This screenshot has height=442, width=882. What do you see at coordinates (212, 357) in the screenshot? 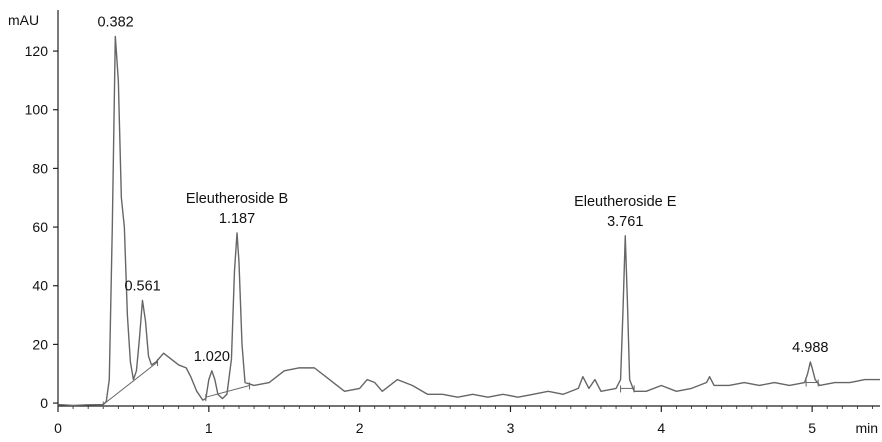
I see `peak-retention-label: 1.020` at bounding box center [212, 357].